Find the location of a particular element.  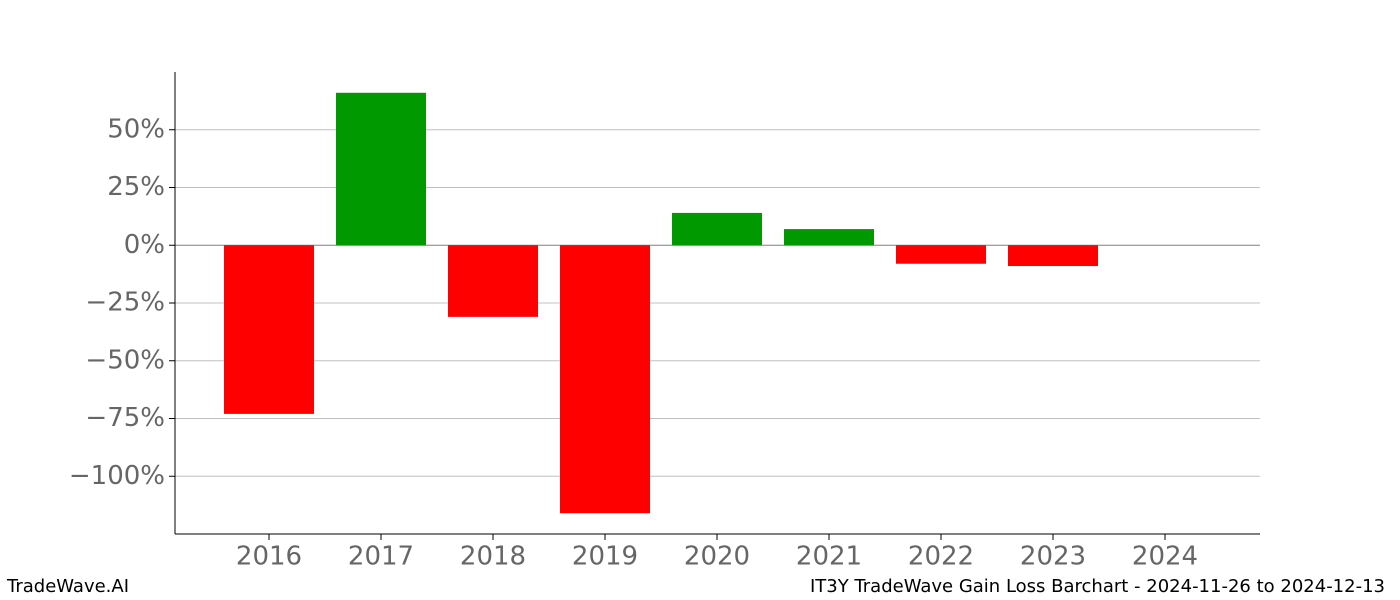

y-tick-label: −50% is located at coordinates (125, 360).